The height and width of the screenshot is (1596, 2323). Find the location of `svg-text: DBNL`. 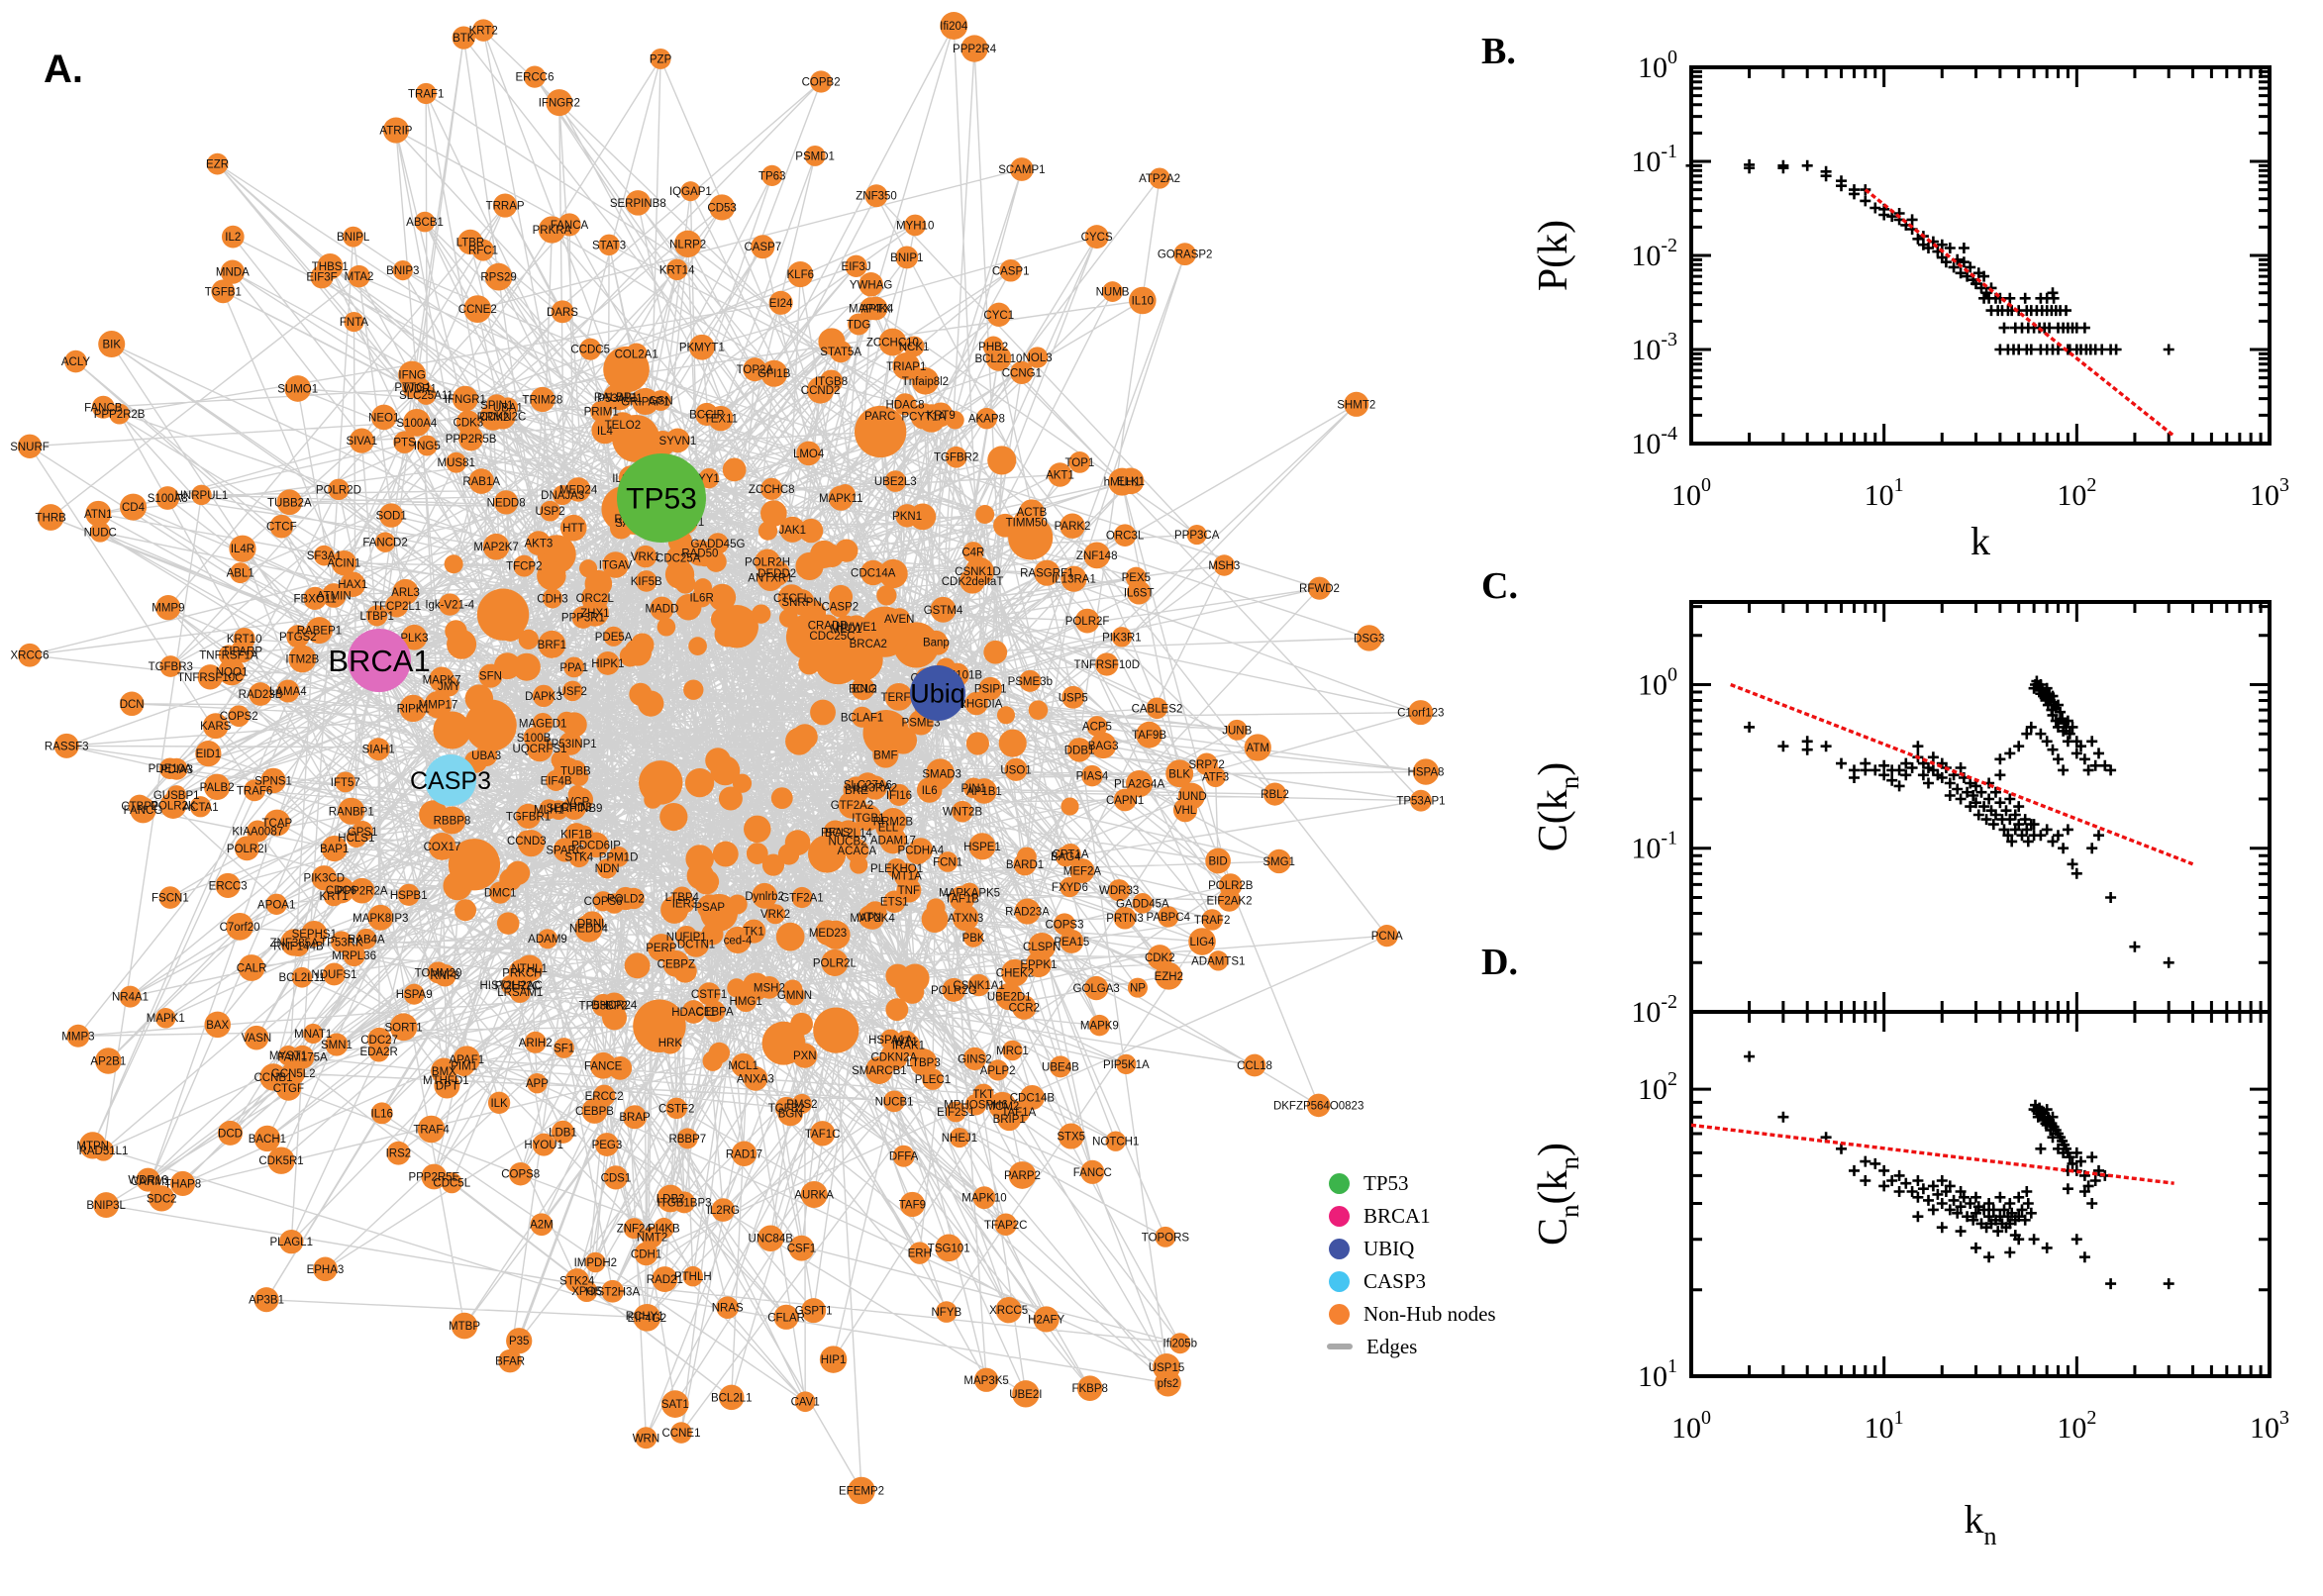

svg-text: DBNL is located at coordinates (593, 924).